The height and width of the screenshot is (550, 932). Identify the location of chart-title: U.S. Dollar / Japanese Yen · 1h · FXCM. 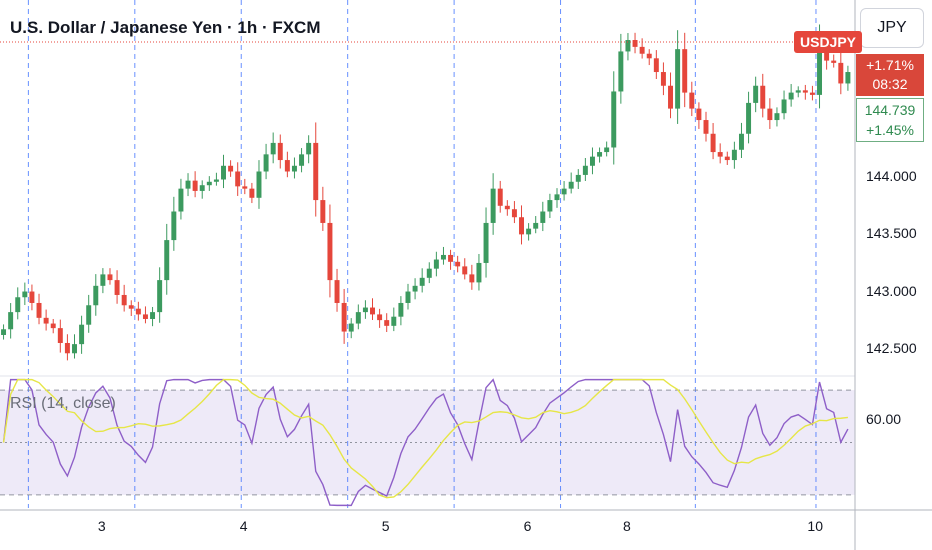
(165, 27).